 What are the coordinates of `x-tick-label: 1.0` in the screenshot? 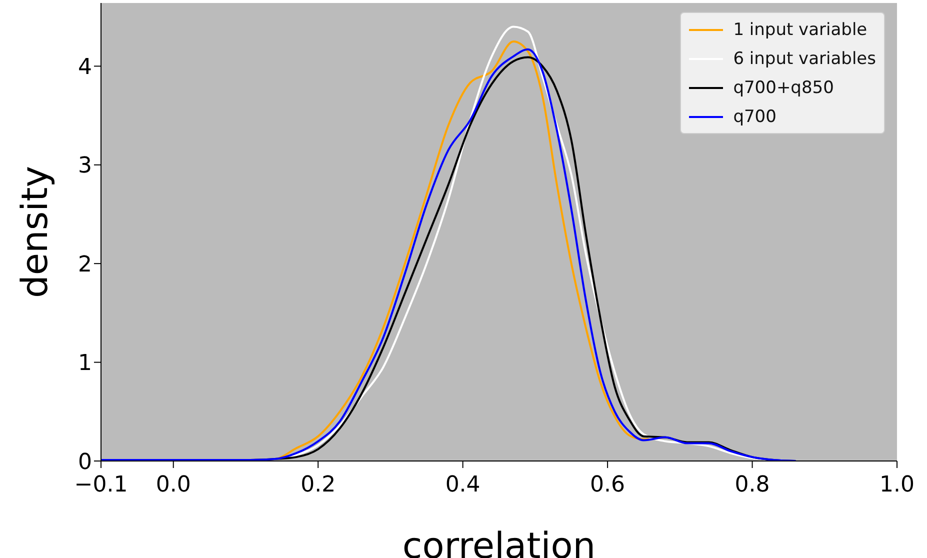 It's located at (897, 485).